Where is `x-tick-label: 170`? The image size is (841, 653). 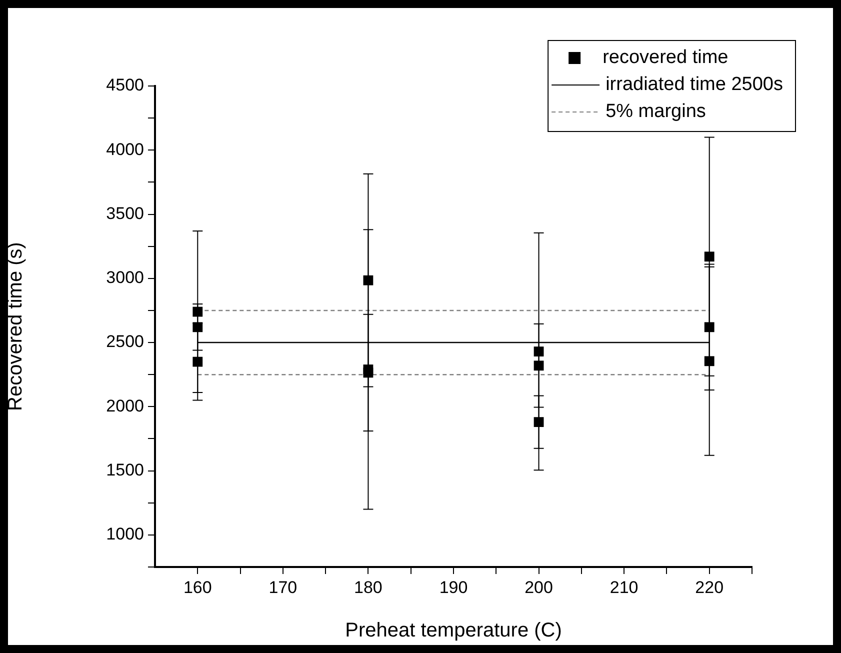
x-tick-label: 170 is located at coordinates (283, 587).